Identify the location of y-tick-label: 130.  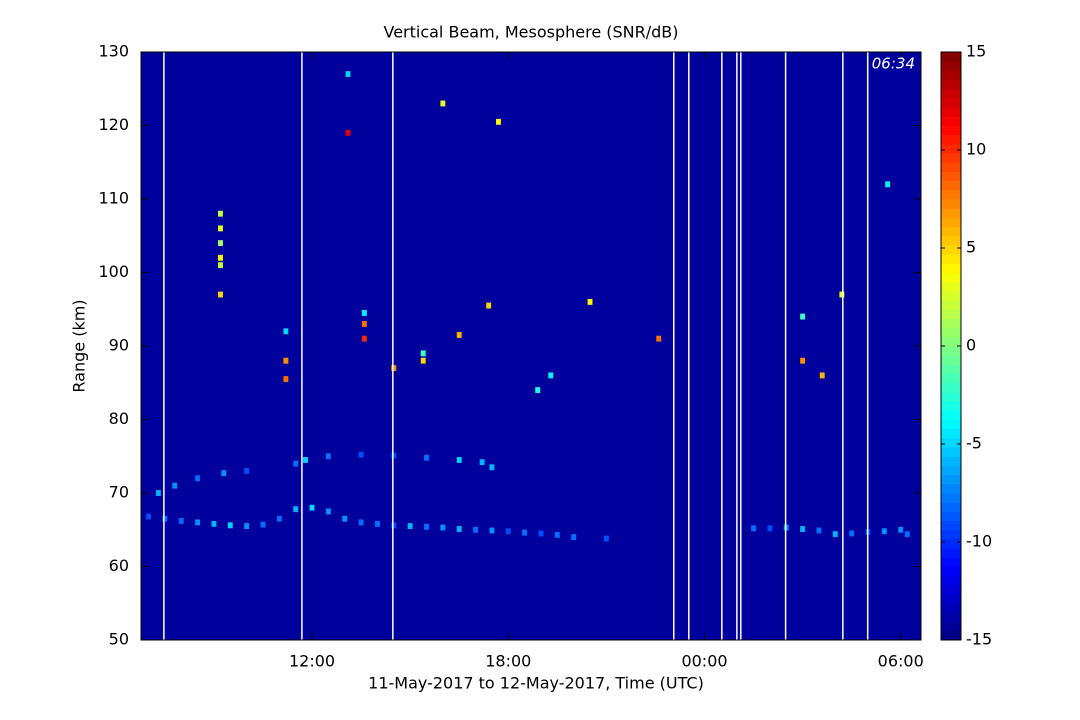
(113, 51).